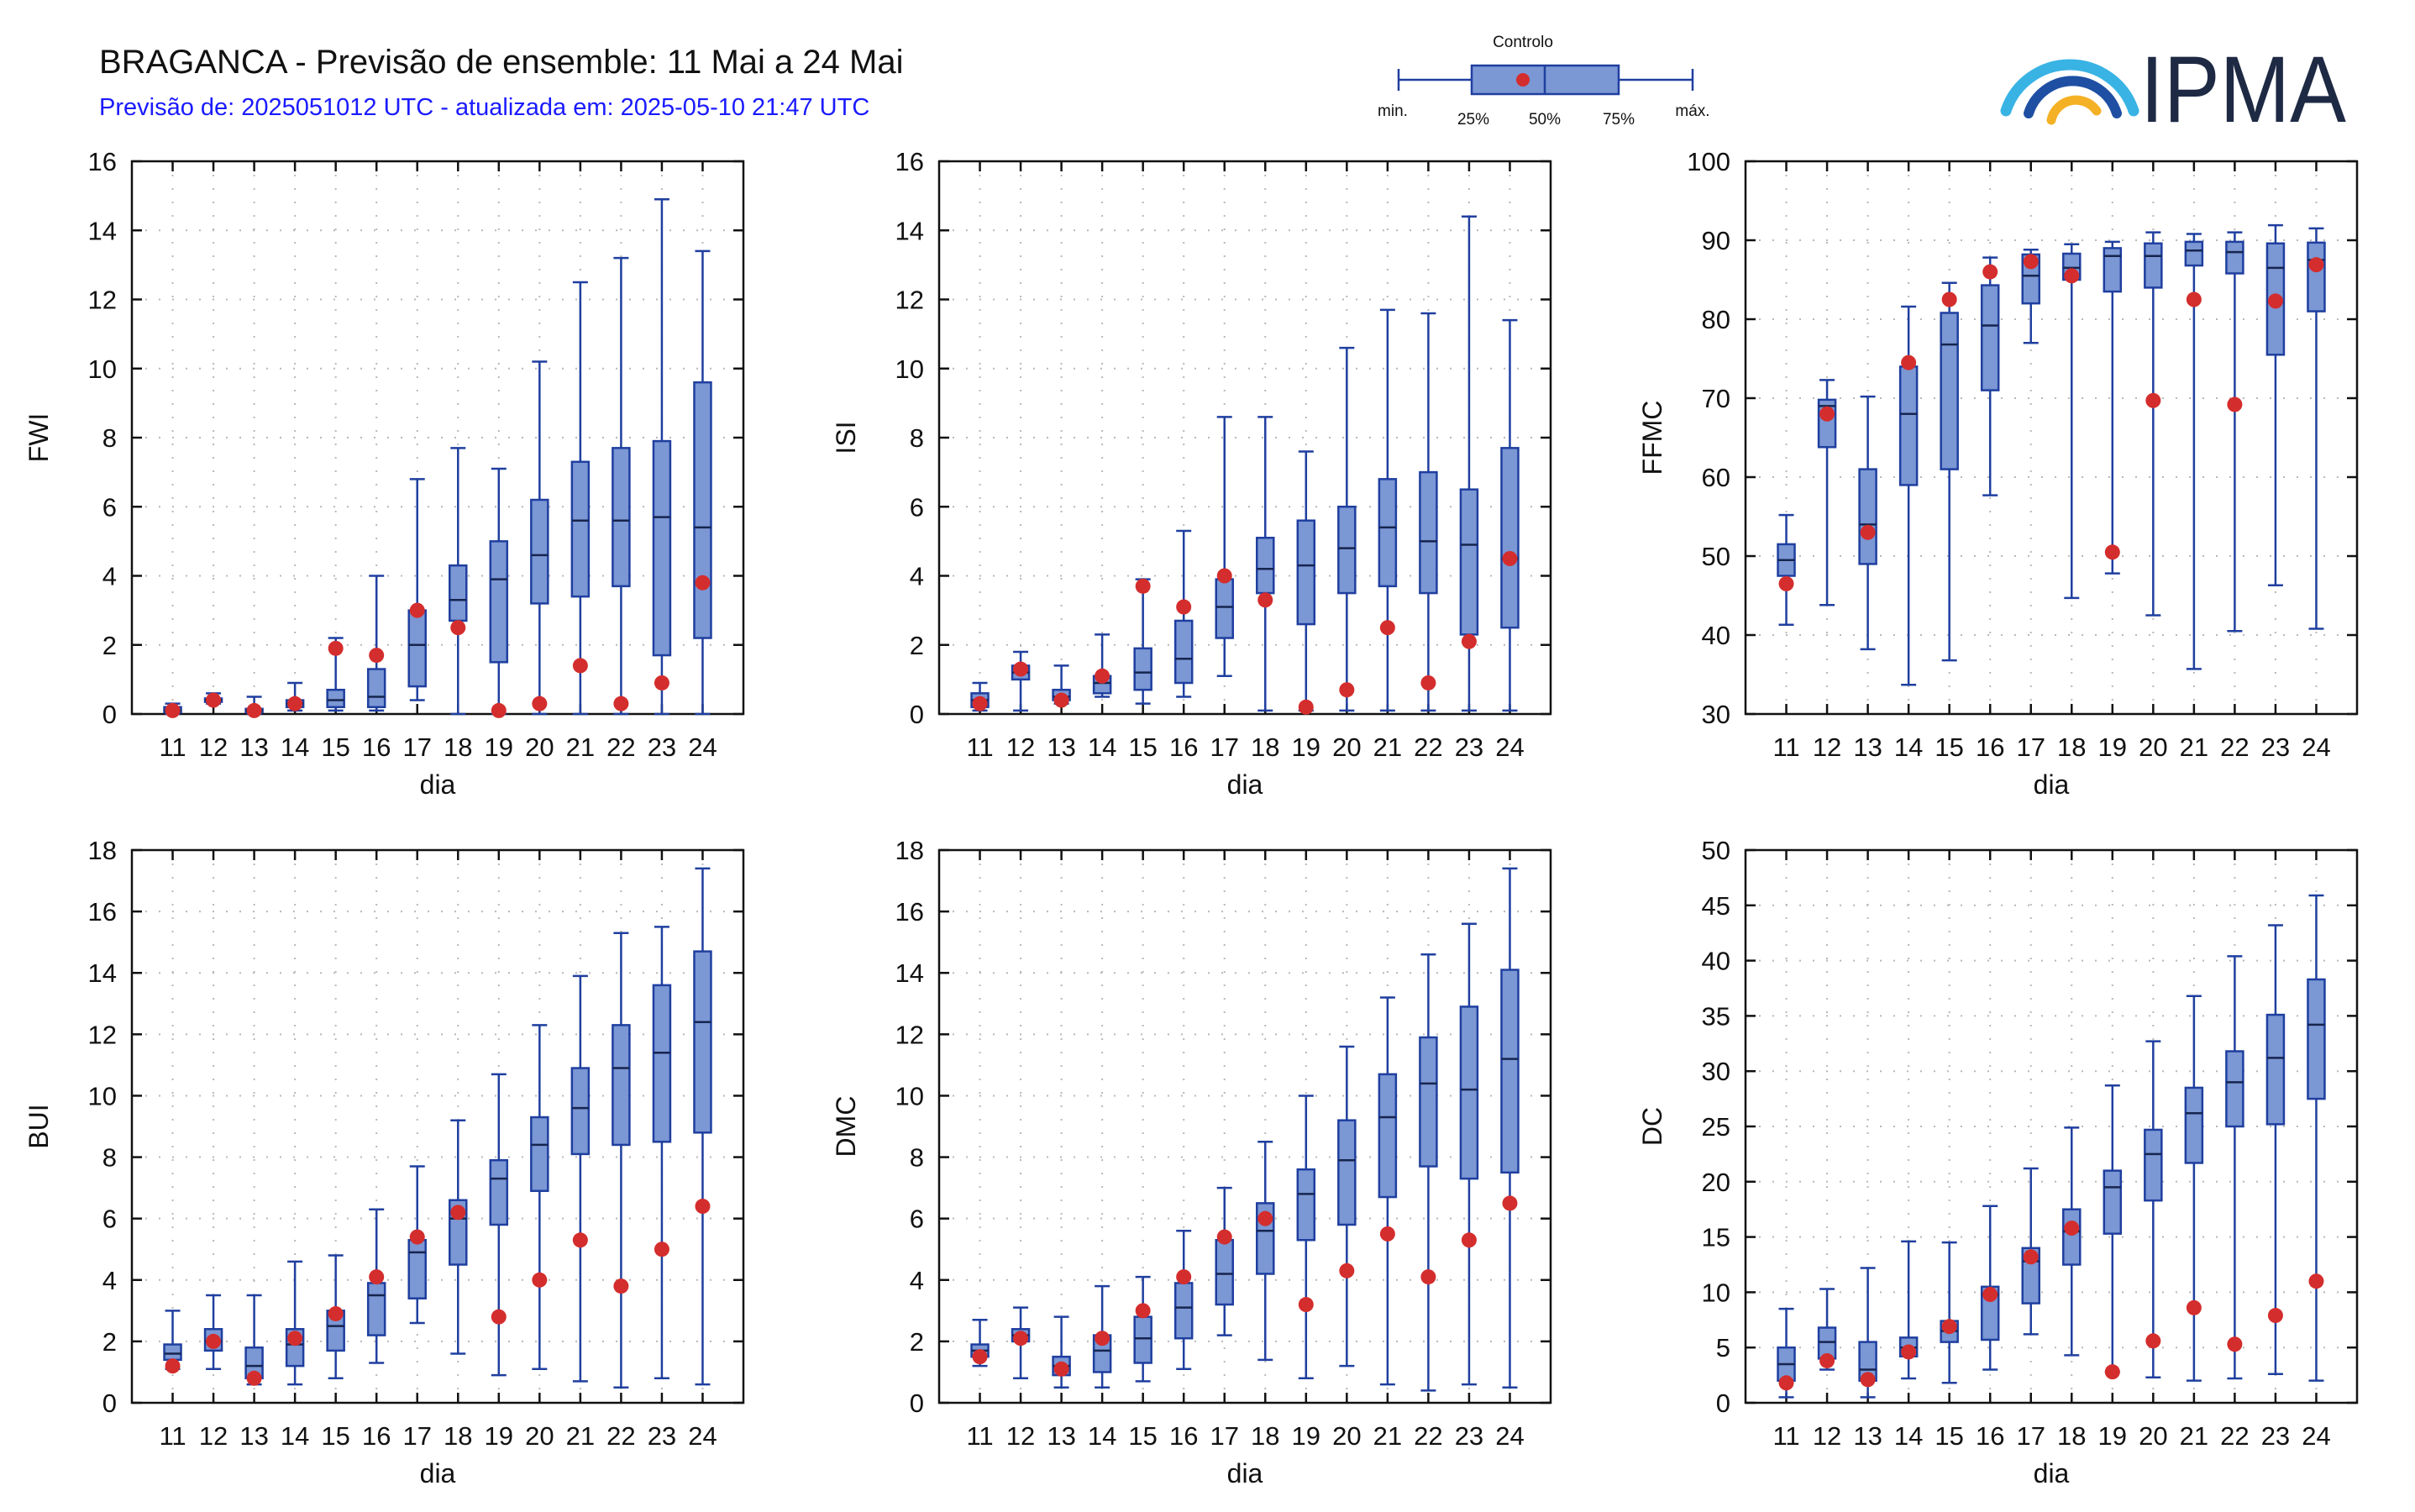 The width and height of the screenshot is (2415, 1512). What do you see at coordinates (2030, 747) in the screenshot?
I see `x-tick-label: 17` at bounding box center [2030, 747].